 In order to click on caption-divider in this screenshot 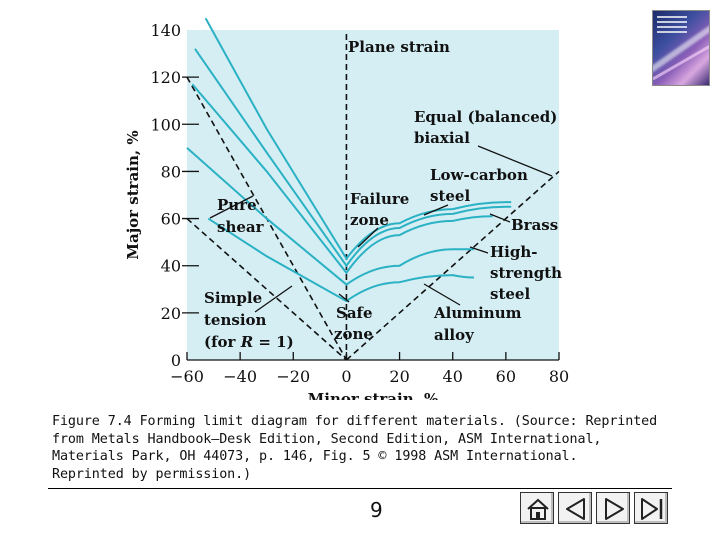, I will do `click(360, 488)`.